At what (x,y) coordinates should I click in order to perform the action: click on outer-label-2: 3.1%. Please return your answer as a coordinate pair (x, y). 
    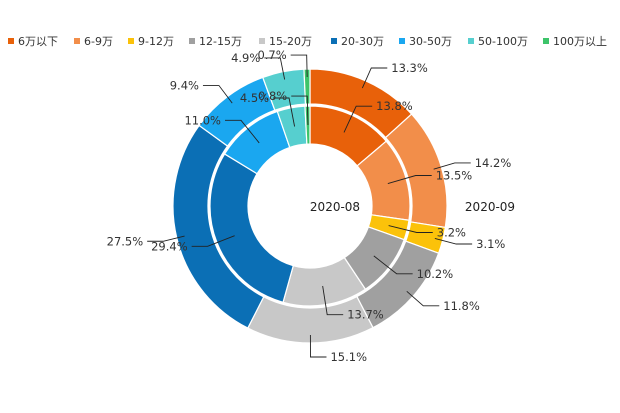
    Looking at the image, I should click on (490, 244).